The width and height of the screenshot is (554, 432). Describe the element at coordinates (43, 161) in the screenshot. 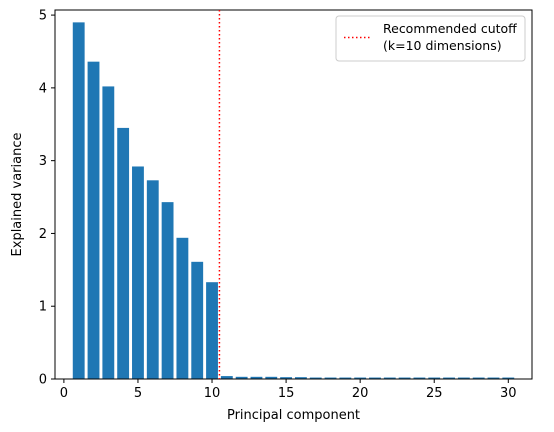

I see `y-tick-label: 3` at that location.